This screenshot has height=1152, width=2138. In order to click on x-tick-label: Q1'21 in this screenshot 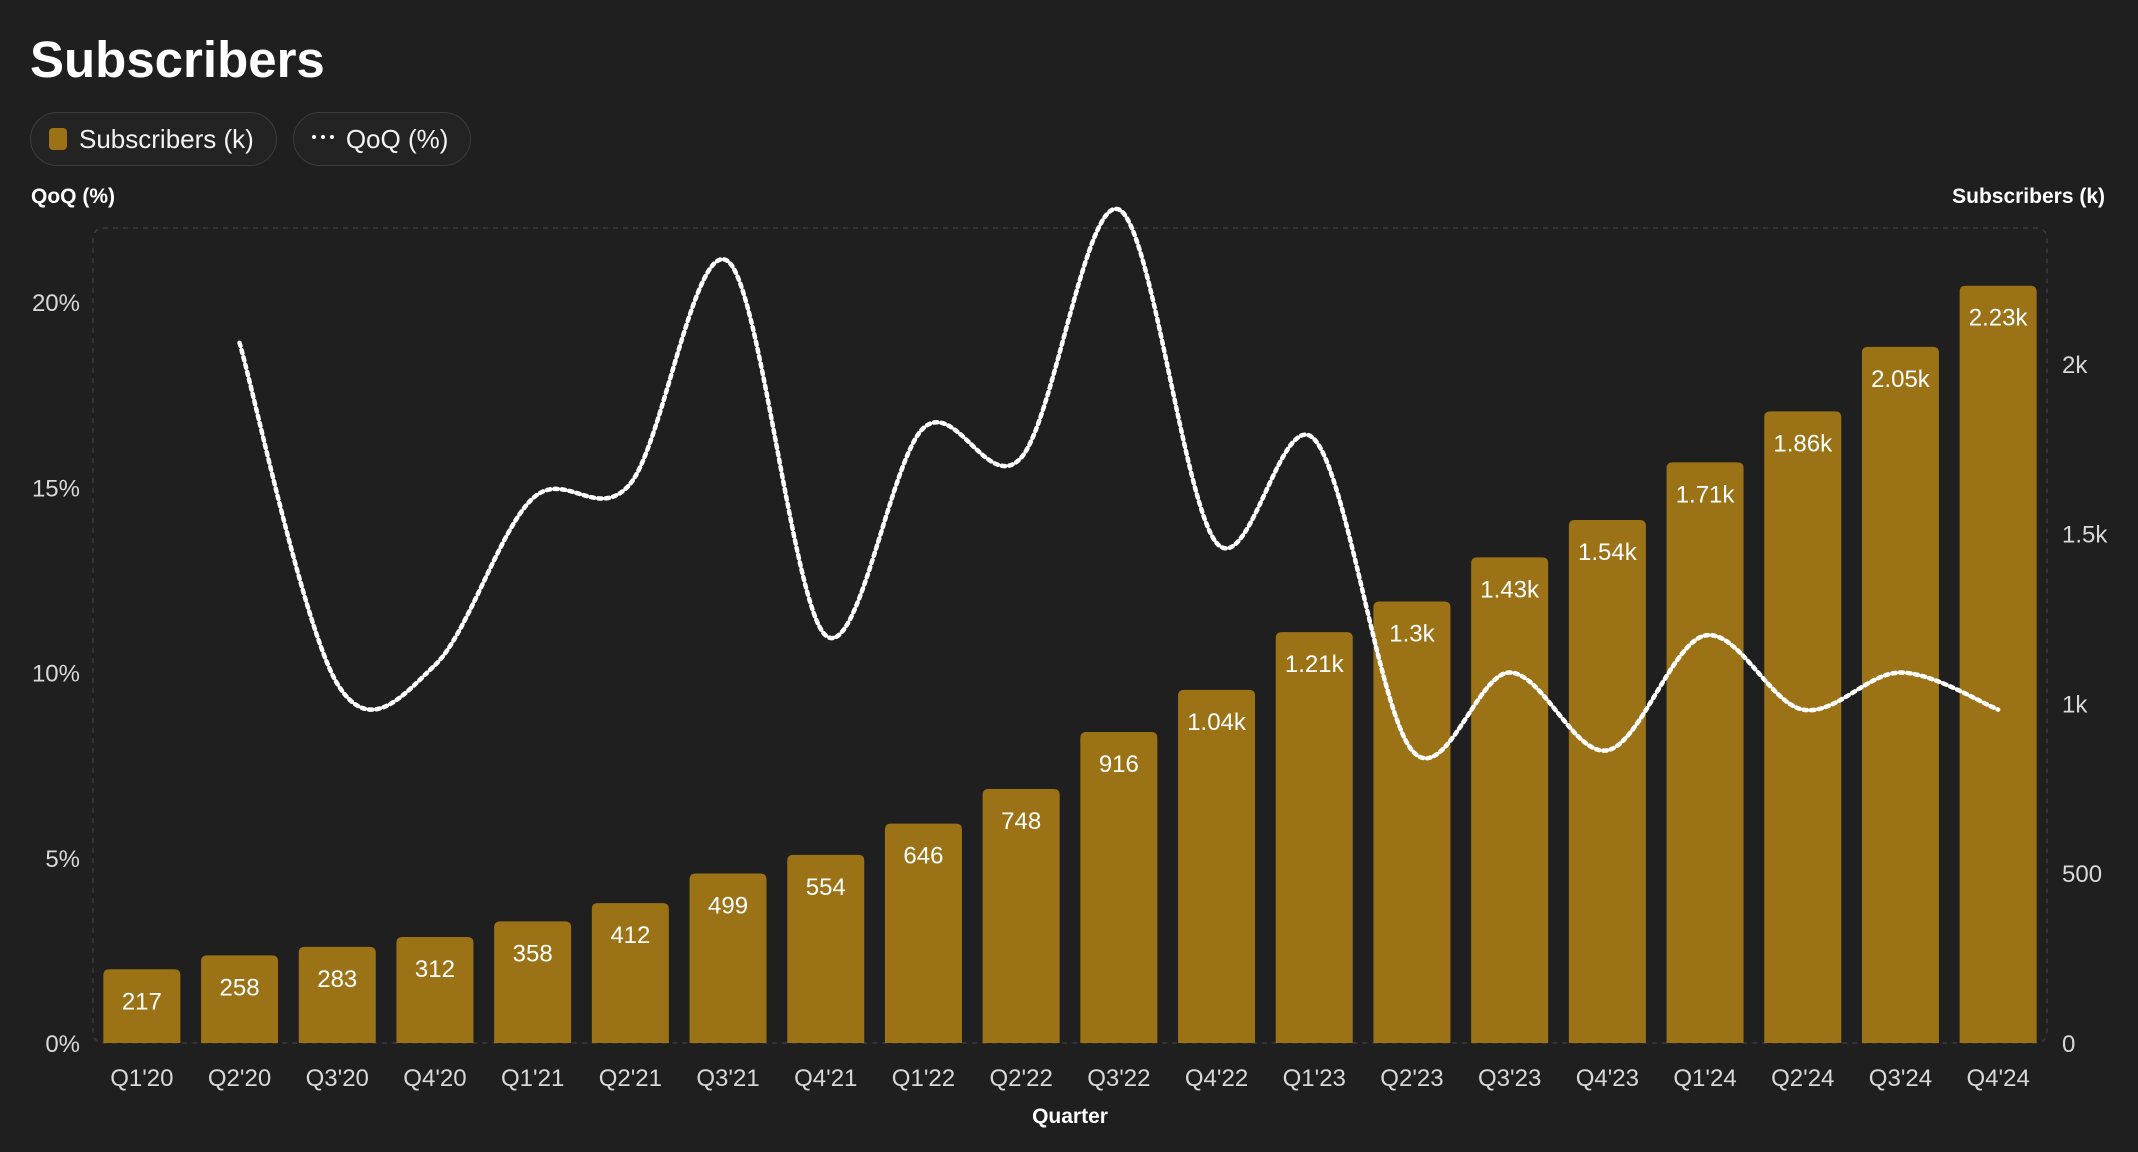, I will do `click(532, 1078)`.